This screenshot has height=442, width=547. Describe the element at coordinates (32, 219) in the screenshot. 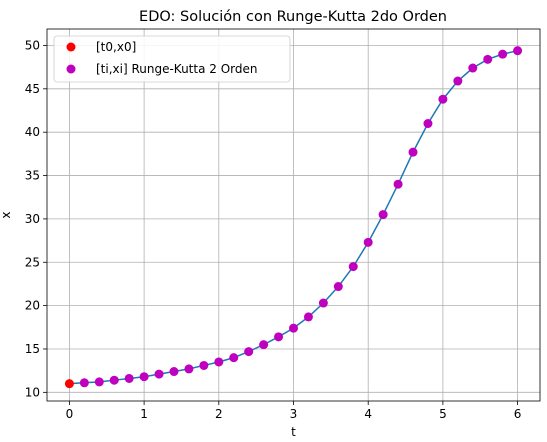

I see `y-tick-label: 30` at that location.